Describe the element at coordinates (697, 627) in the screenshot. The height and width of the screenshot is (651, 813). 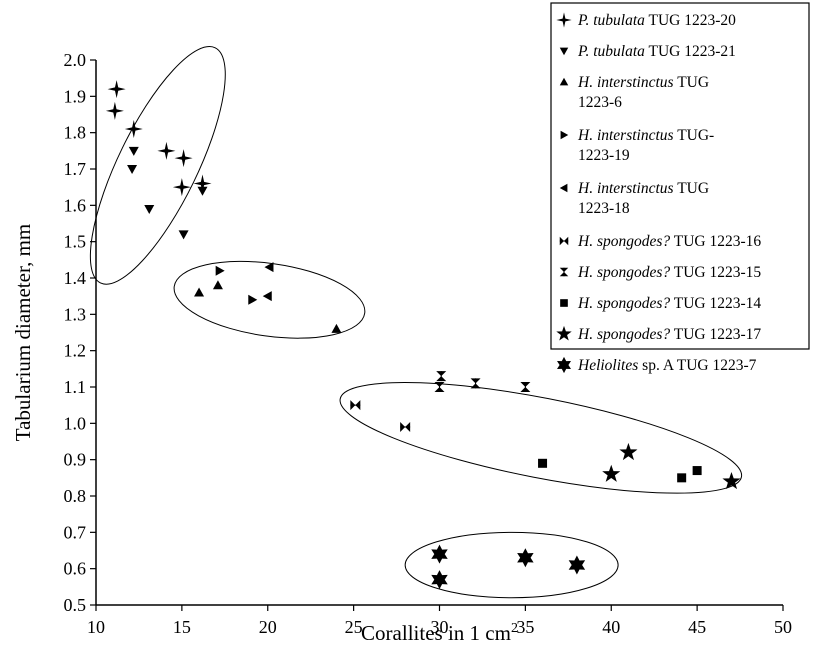
I see `x-tick-label: 45` at that location.